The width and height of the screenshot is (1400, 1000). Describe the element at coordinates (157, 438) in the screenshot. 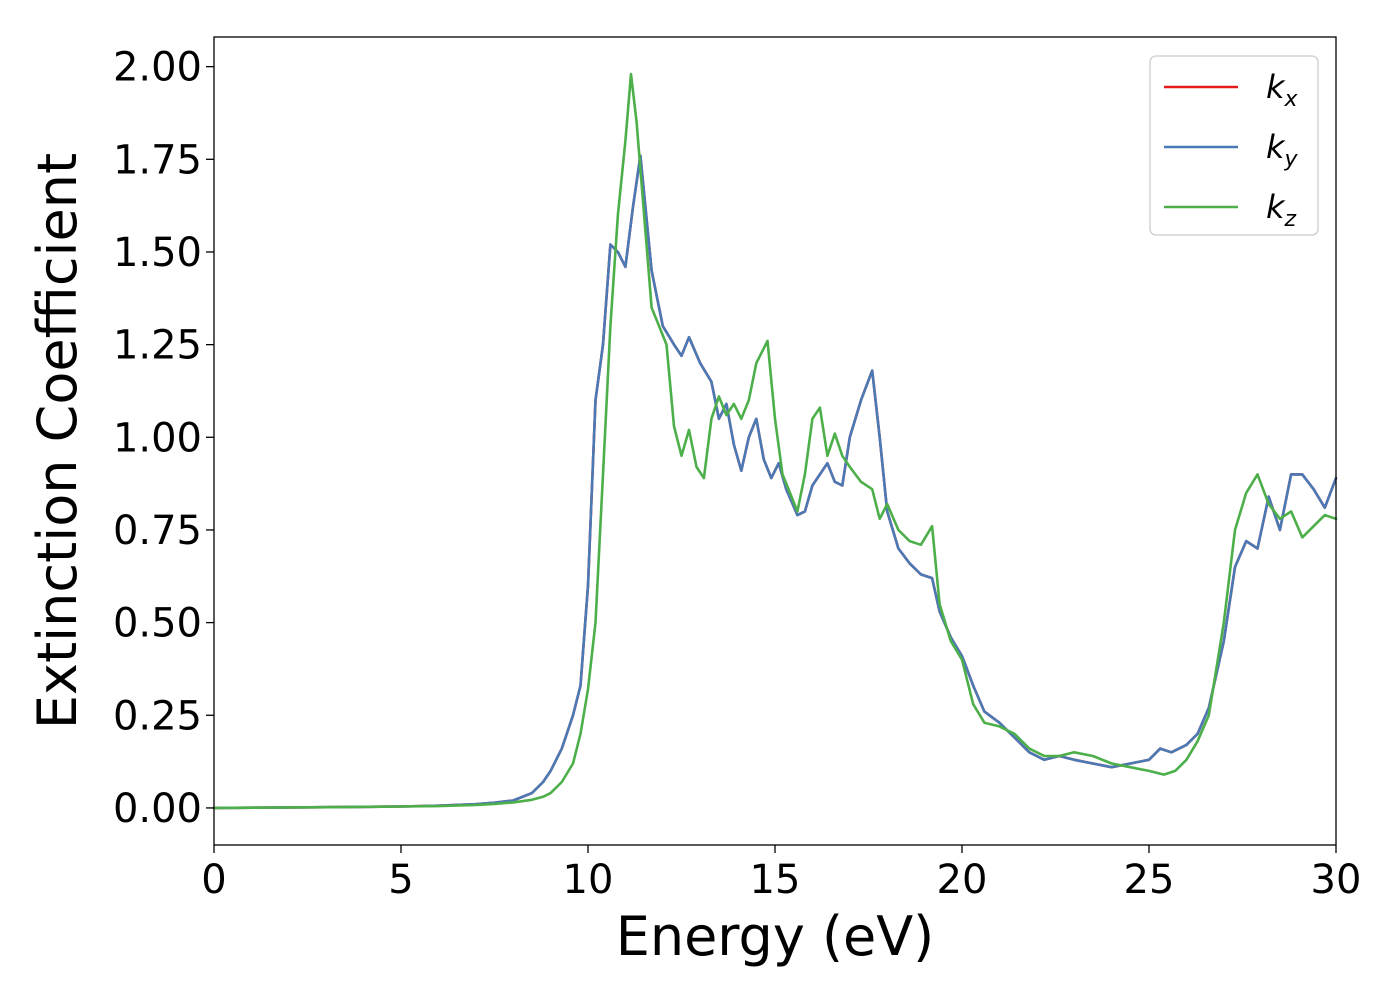

I see `y-tick-label: 1.00` at that location.